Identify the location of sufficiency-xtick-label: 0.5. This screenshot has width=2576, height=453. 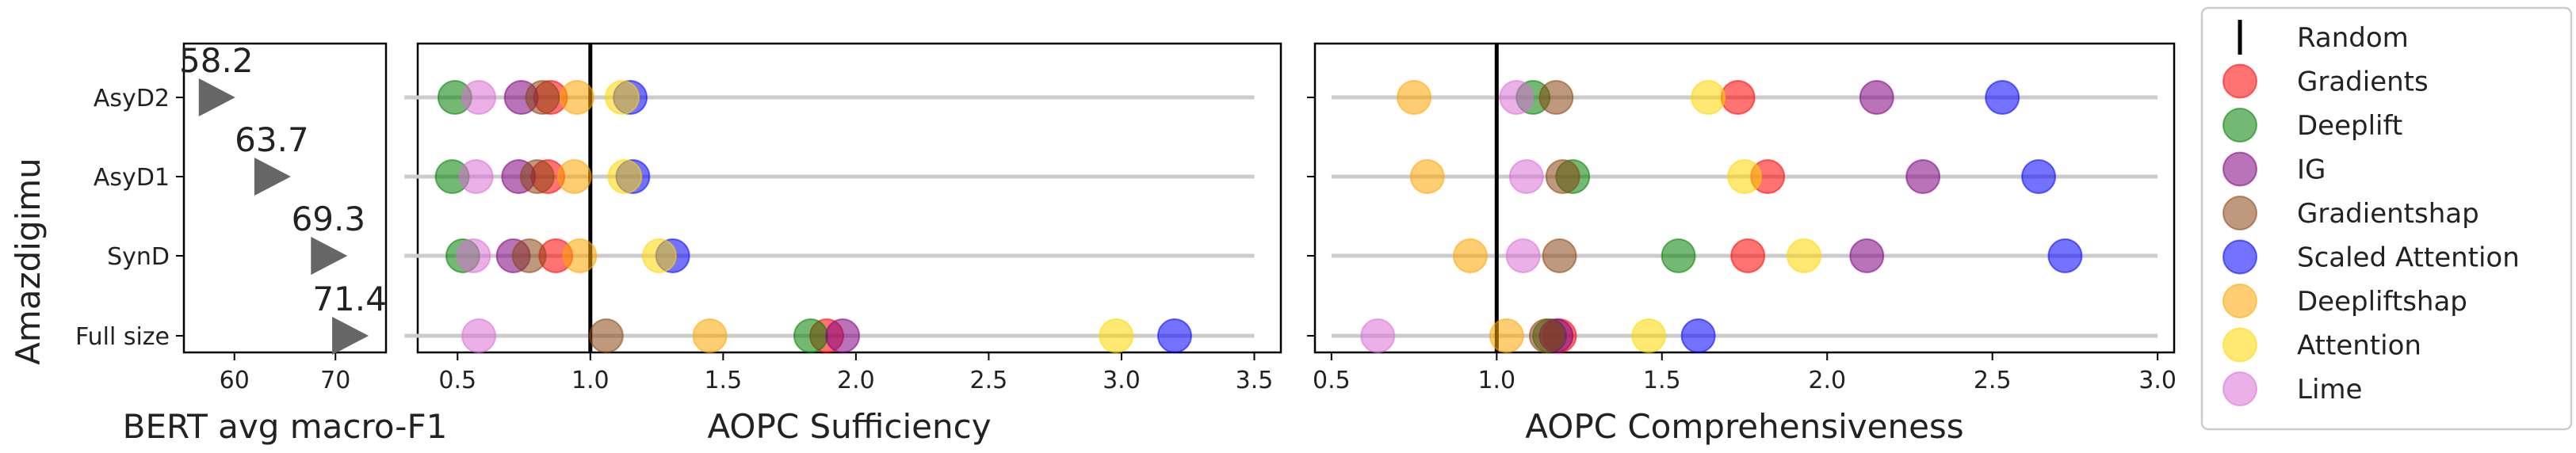
(457, 381).